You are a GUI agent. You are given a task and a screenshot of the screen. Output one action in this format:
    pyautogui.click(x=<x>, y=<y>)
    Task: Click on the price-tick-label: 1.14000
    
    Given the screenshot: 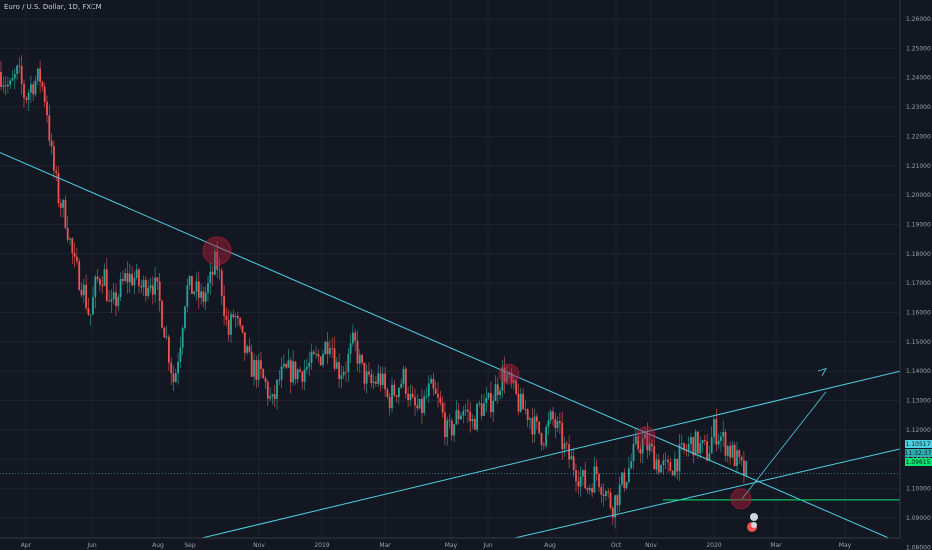 What is the action you would take?
    pyautogui.click(x=918, y=371)
    